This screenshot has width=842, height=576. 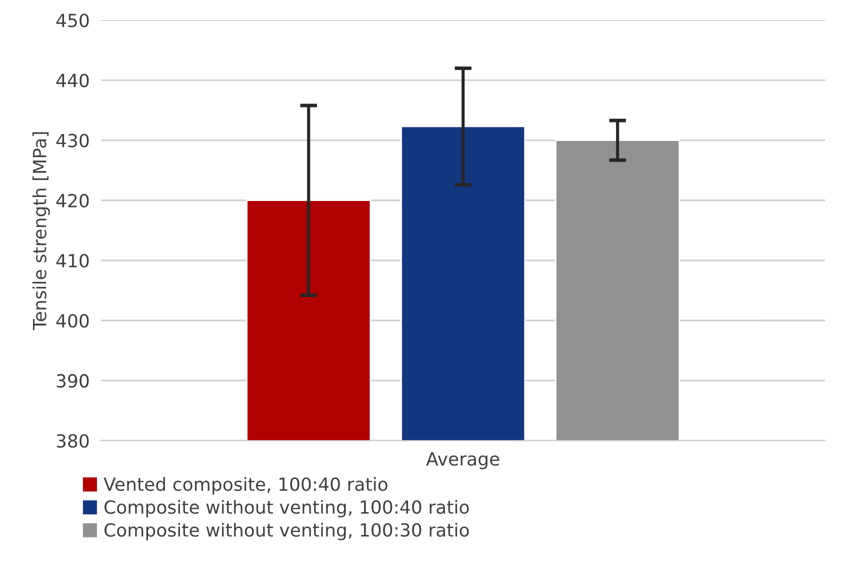 I want to click on x-tick-label: Average, so click(x=463, y=461).